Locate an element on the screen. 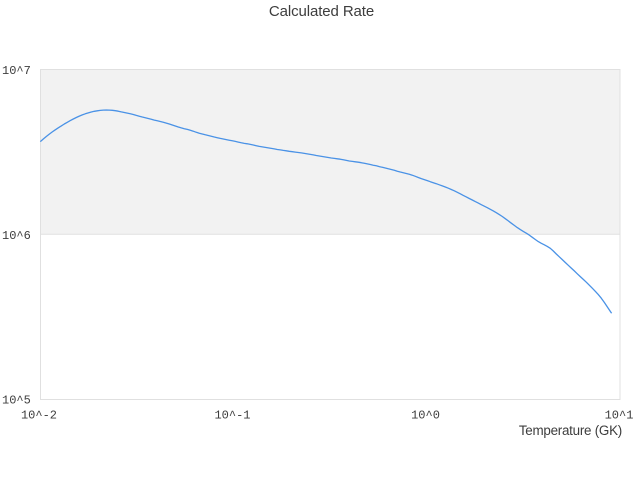  svg-text: Temperature (GK) is located at coordinates (570, 430).